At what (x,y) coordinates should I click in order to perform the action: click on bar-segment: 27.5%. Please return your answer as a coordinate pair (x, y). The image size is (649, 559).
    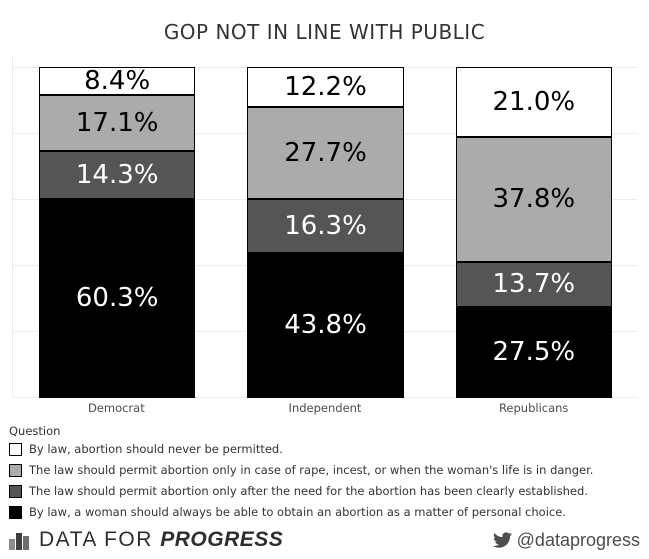
    Looking at the image, I should click on (533, 352).